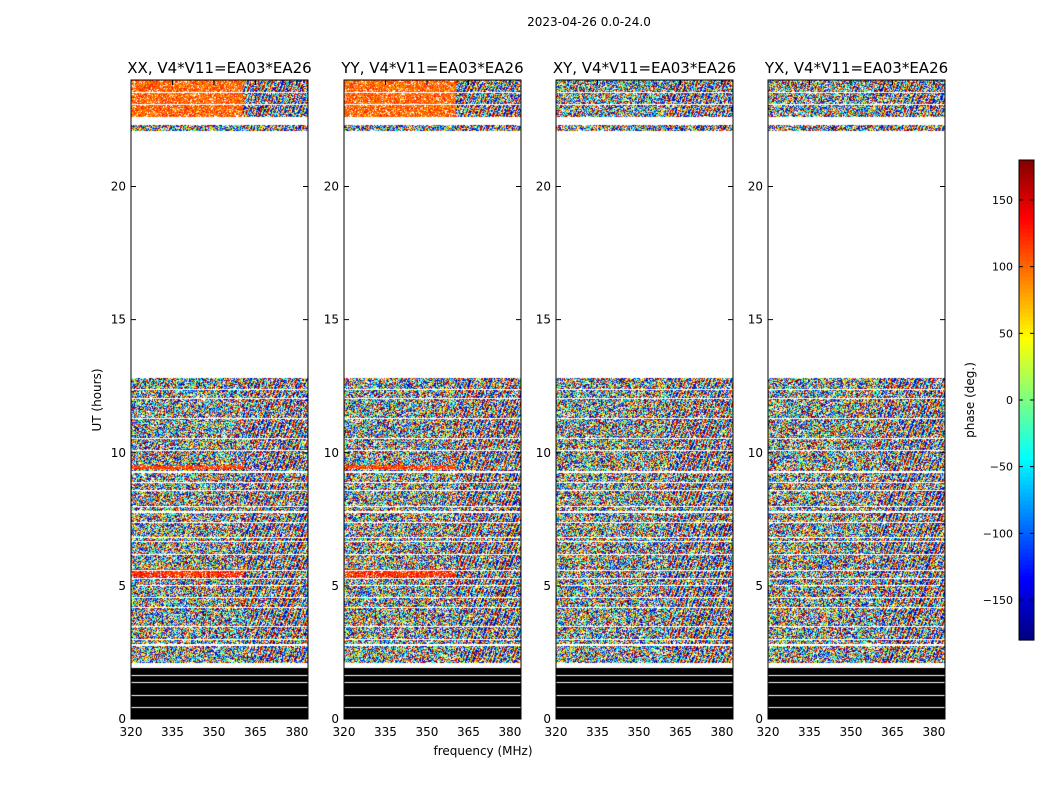  Describe the element at coordinates (1006, 333) in the screenshot. I see `colorbar-tick-label: 50` at that location.